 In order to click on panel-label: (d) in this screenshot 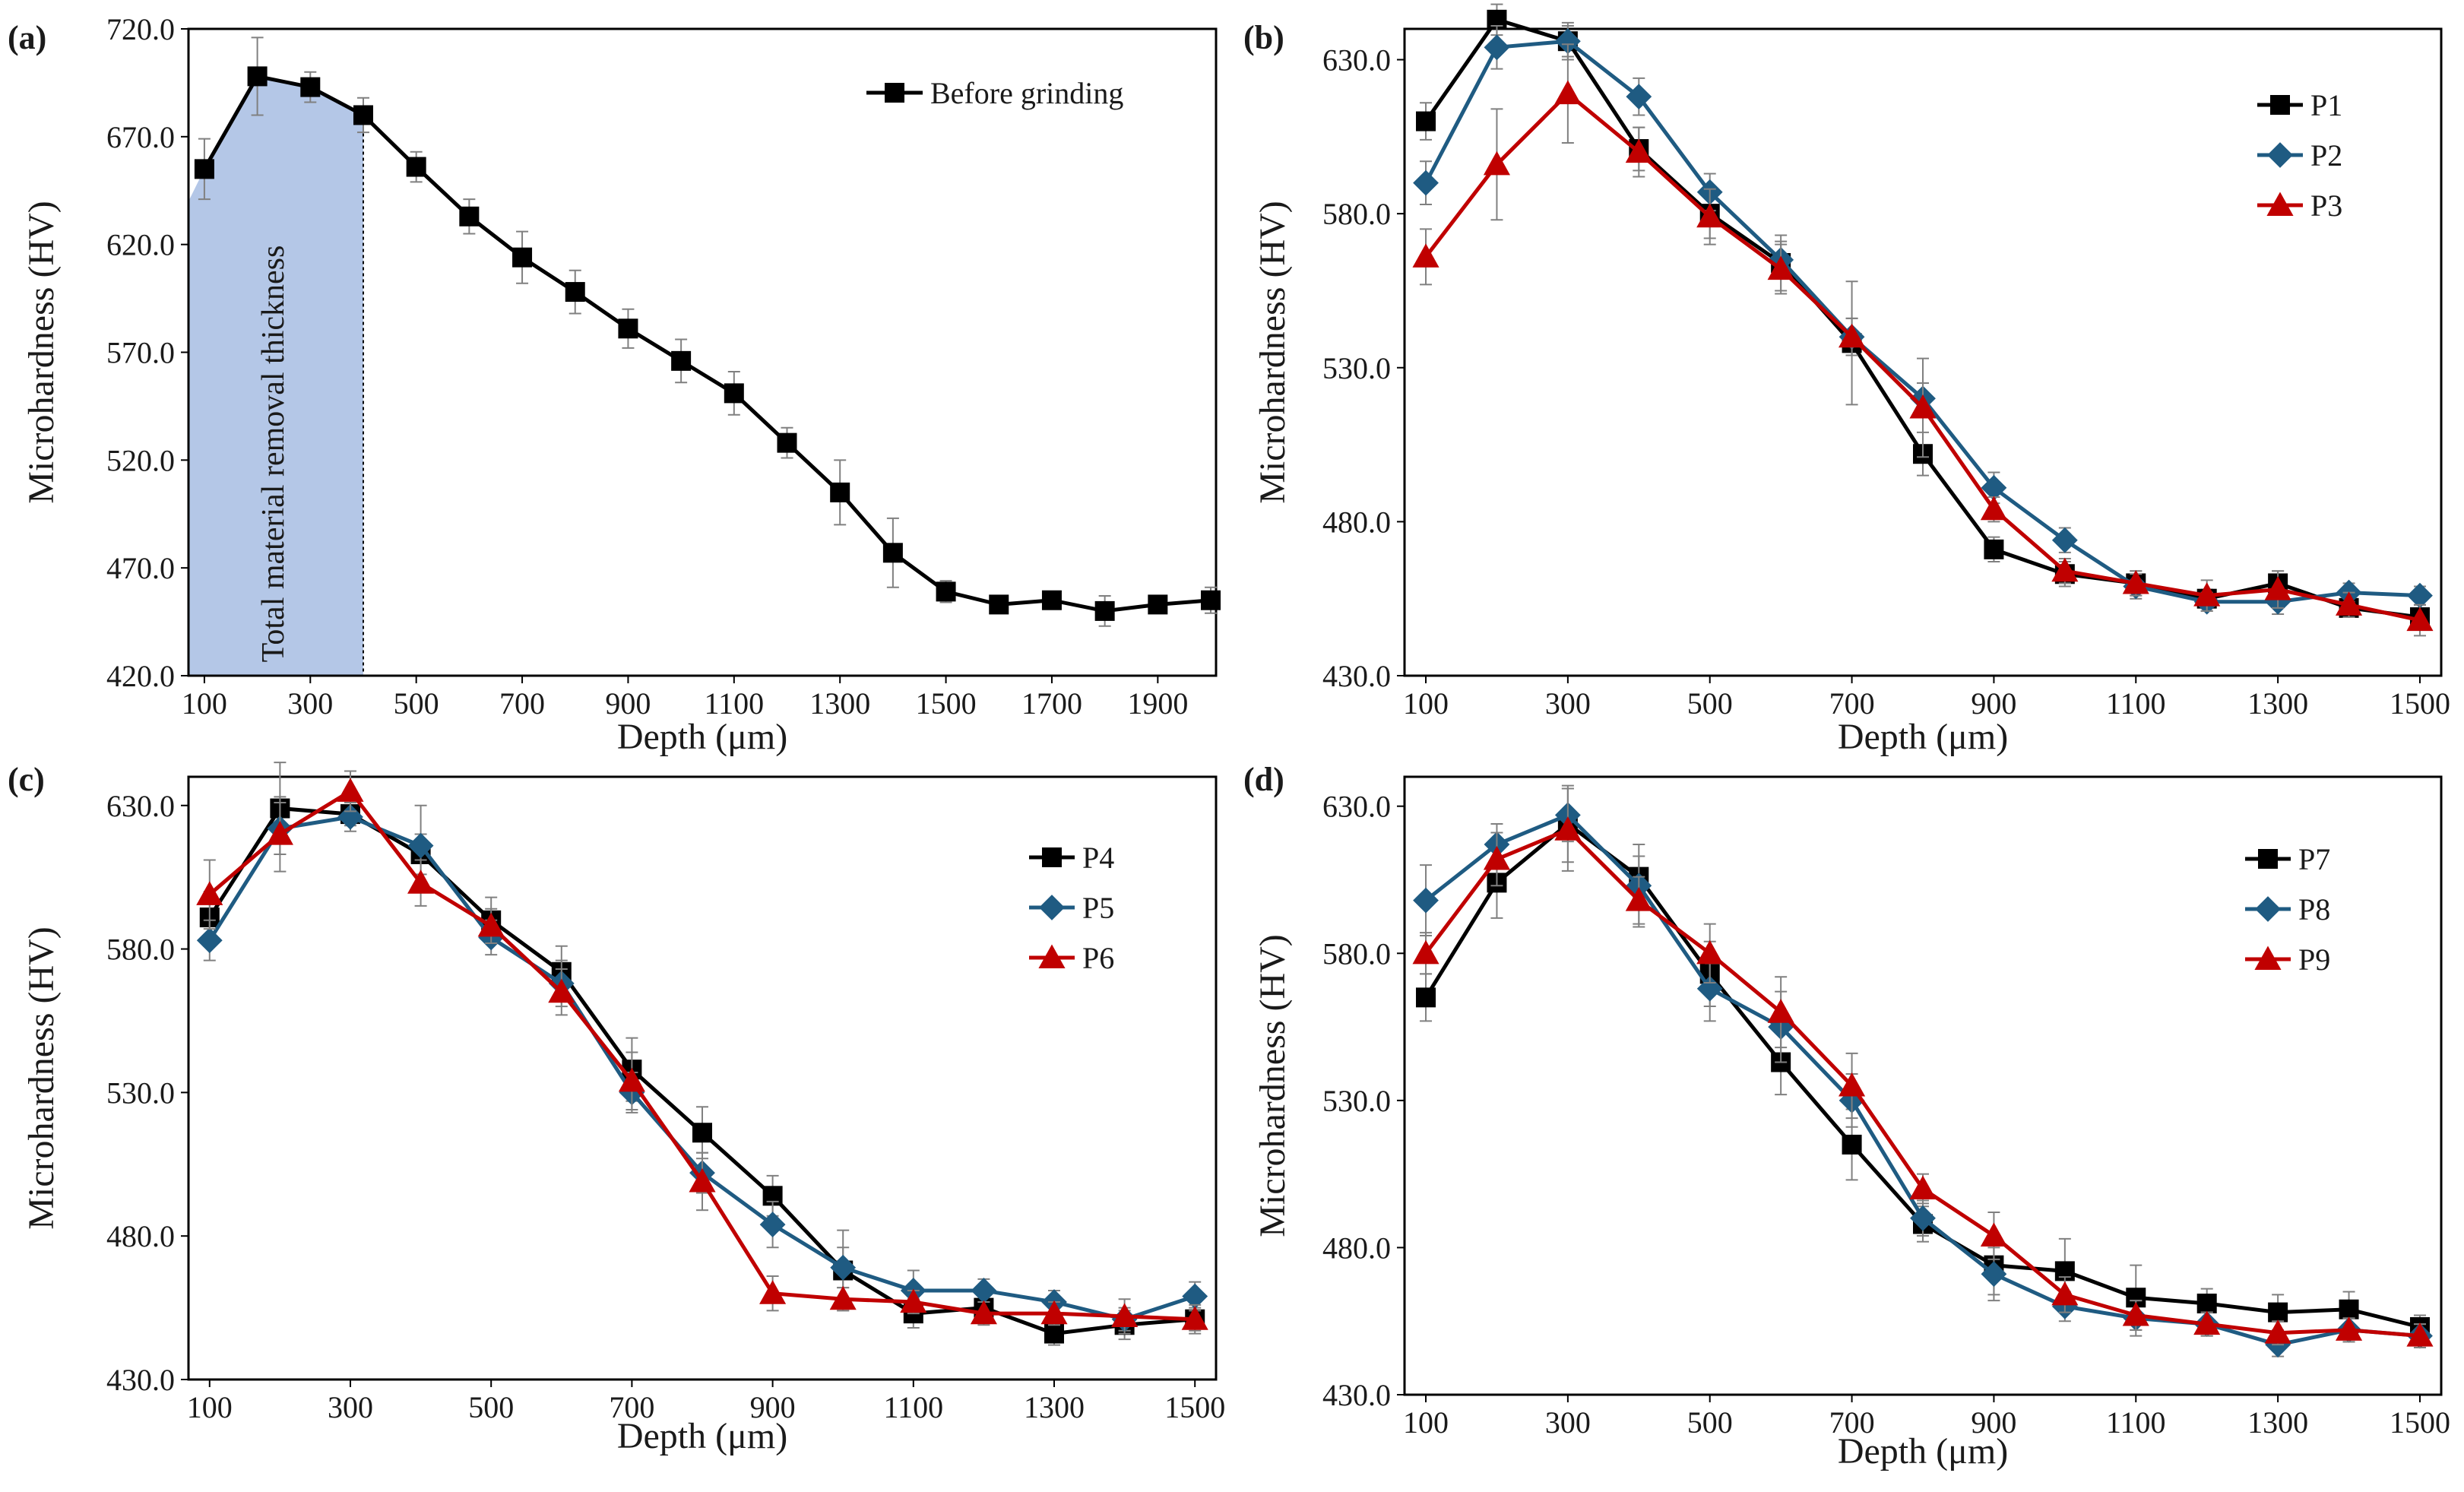, I will do `click(1263, 779)`.